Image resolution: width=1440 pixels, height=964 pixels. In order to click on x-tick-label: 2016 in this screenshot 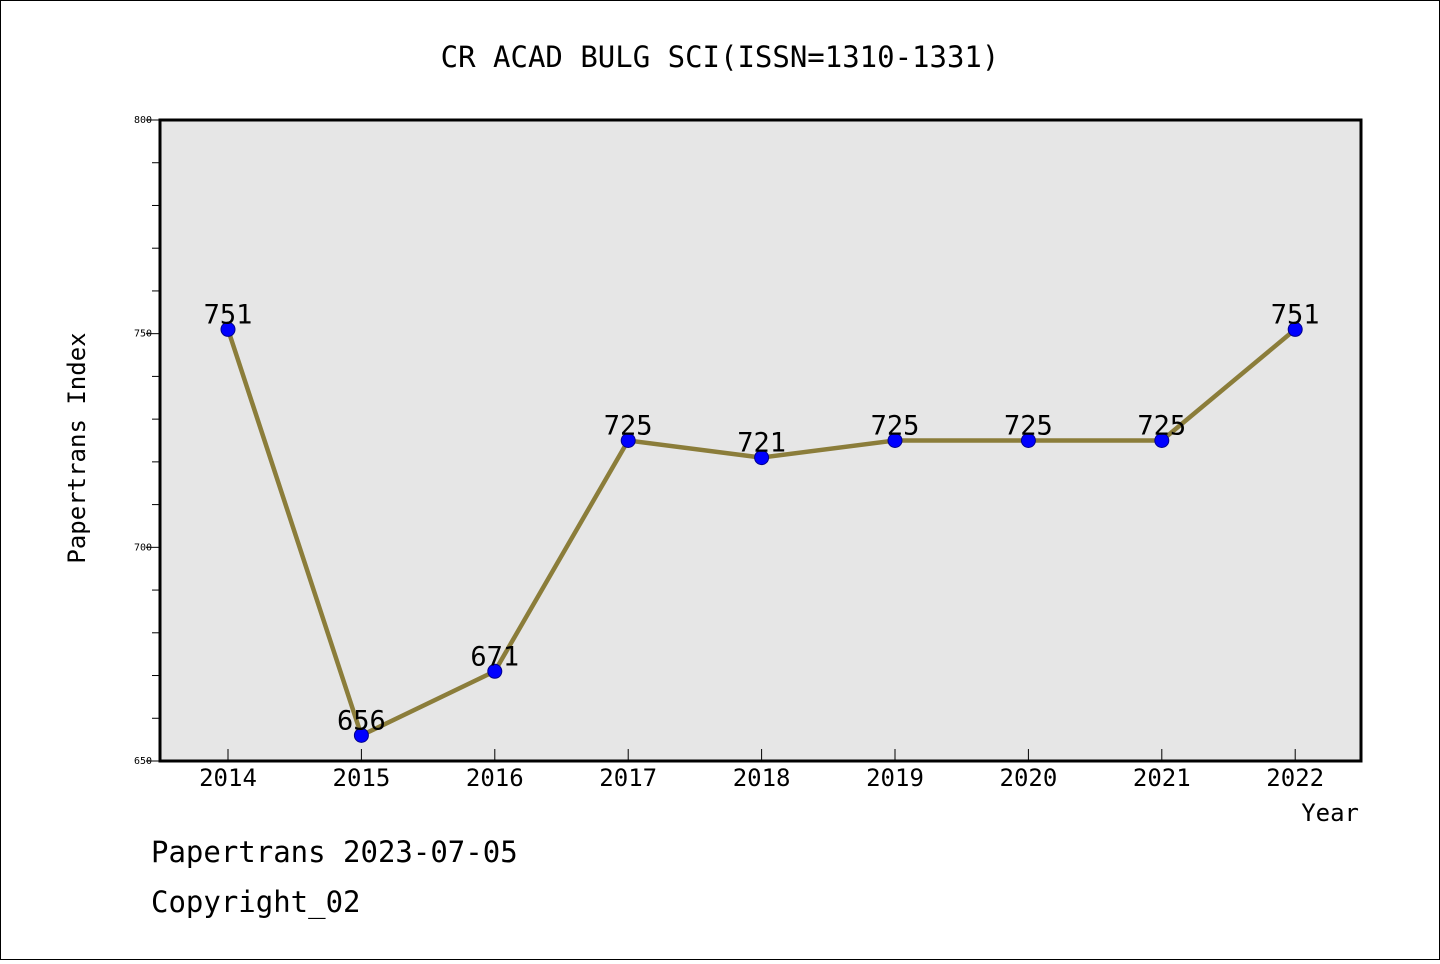, I will do `click(495, 778)`.